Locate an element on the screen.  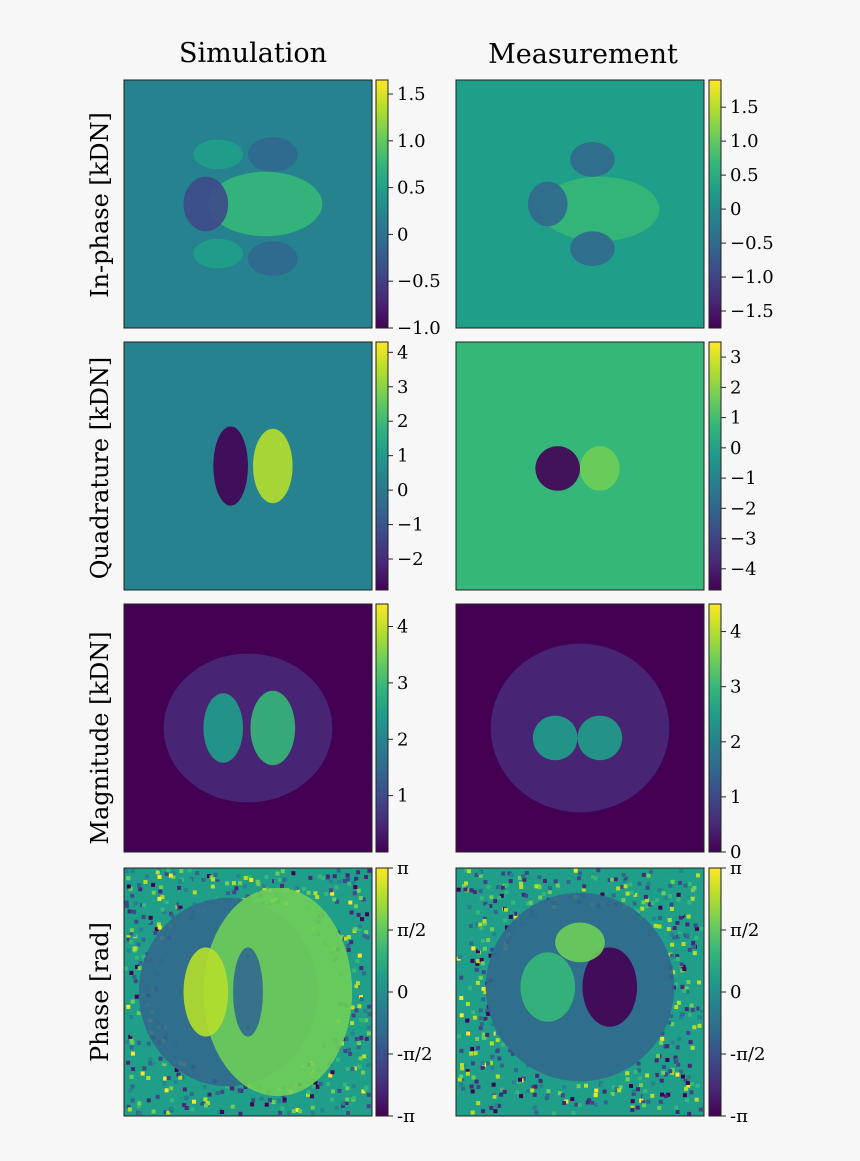
colorbar-tick-label: 4 is located at coordinates (402, 352).